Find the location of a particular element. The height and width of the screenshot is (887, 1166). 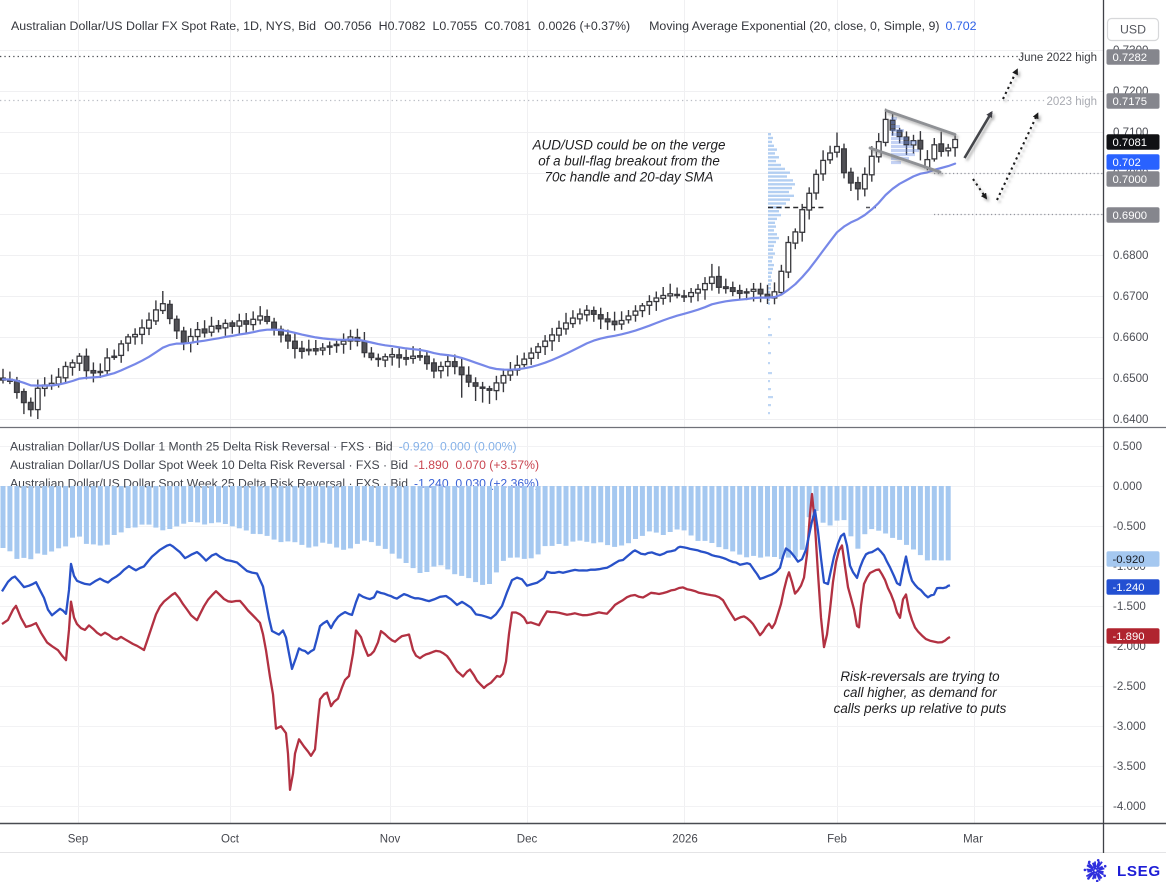

svg-text: -1.500 is located at coordinates (1129, 606).